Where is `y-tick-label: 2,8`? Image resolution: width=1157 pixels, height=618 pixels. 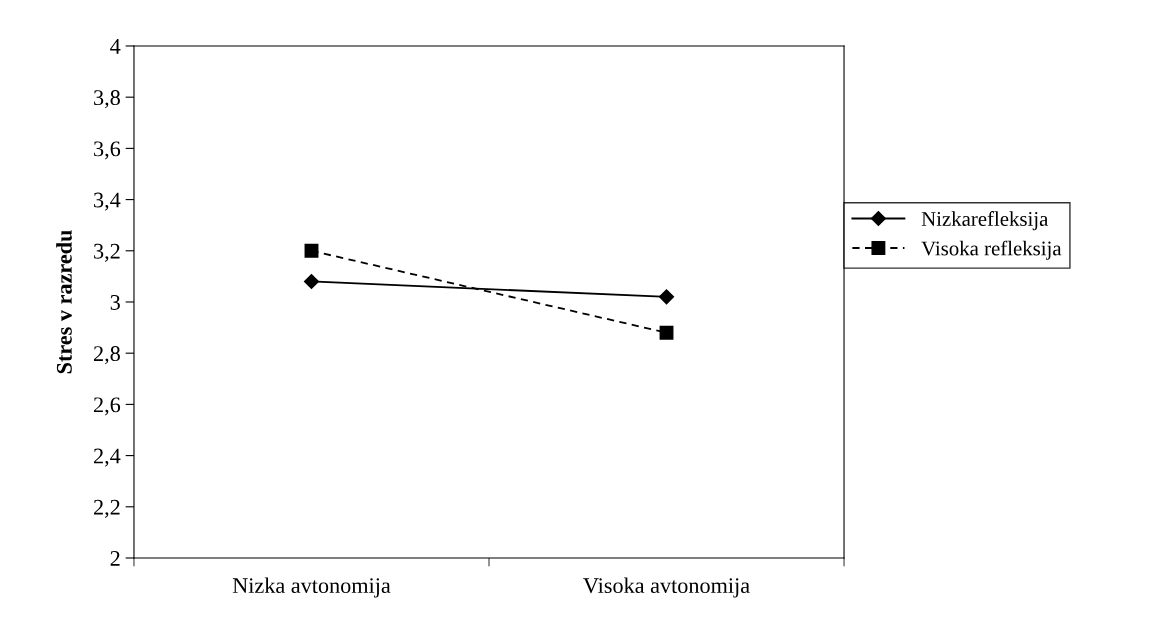 y-tick-label: 2,8 is located at coordinates (106, 355).